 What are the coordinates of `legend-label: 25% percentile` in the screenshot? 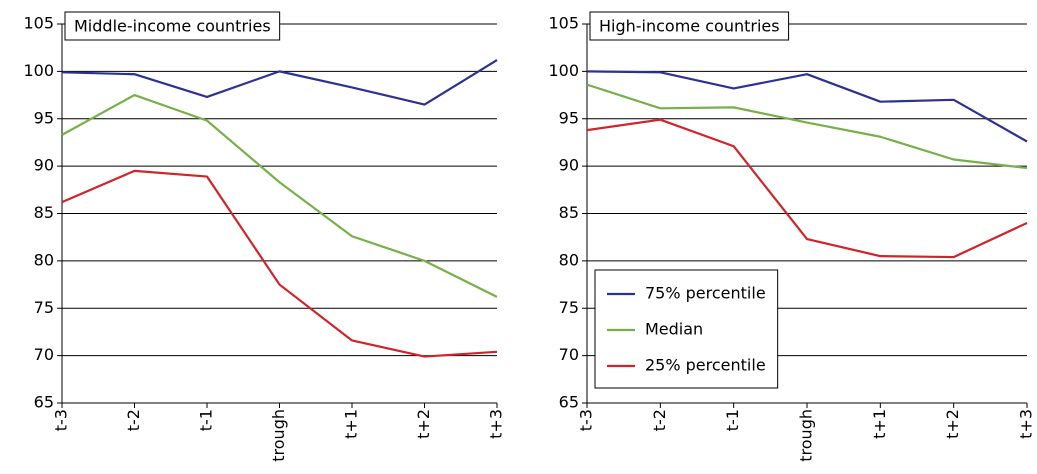 It's located at (705, 365).